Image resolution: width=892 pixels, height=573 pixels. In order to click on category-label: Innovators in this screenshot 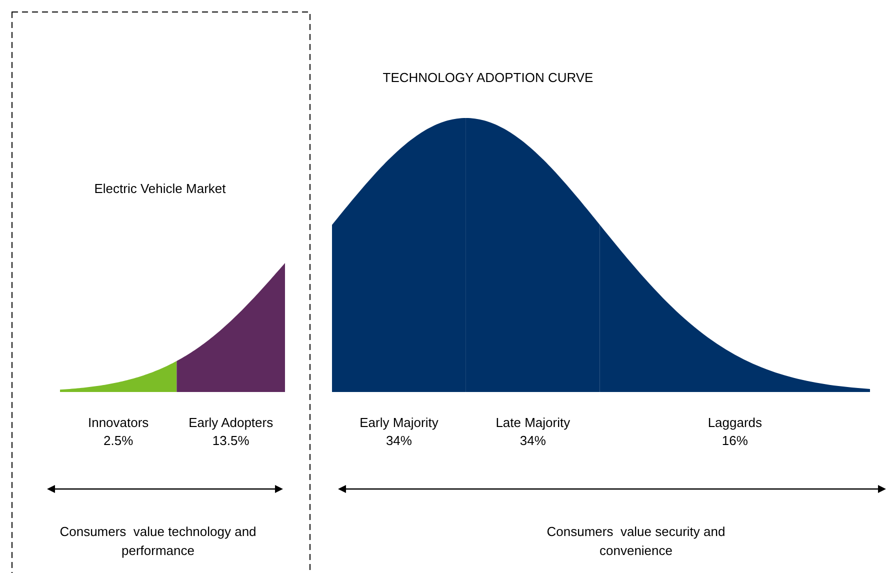, I will do `click(119, 422)`.